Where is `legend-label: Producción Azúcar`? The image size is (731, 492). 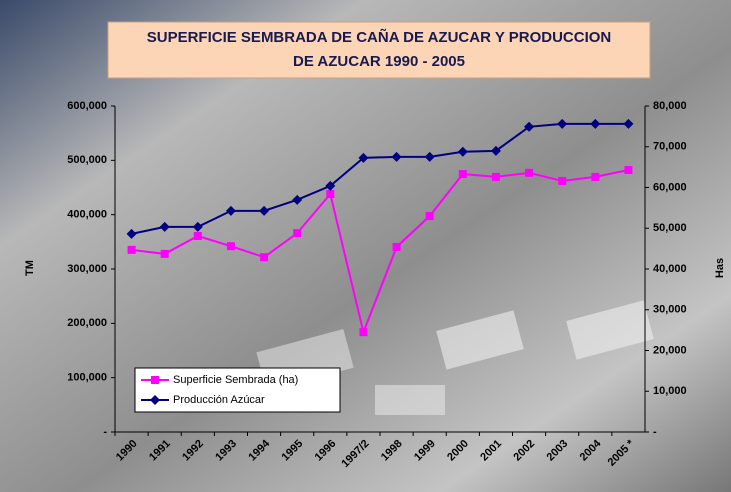 legend-label: Producción Azúcar is located at coordinates (219, 400).